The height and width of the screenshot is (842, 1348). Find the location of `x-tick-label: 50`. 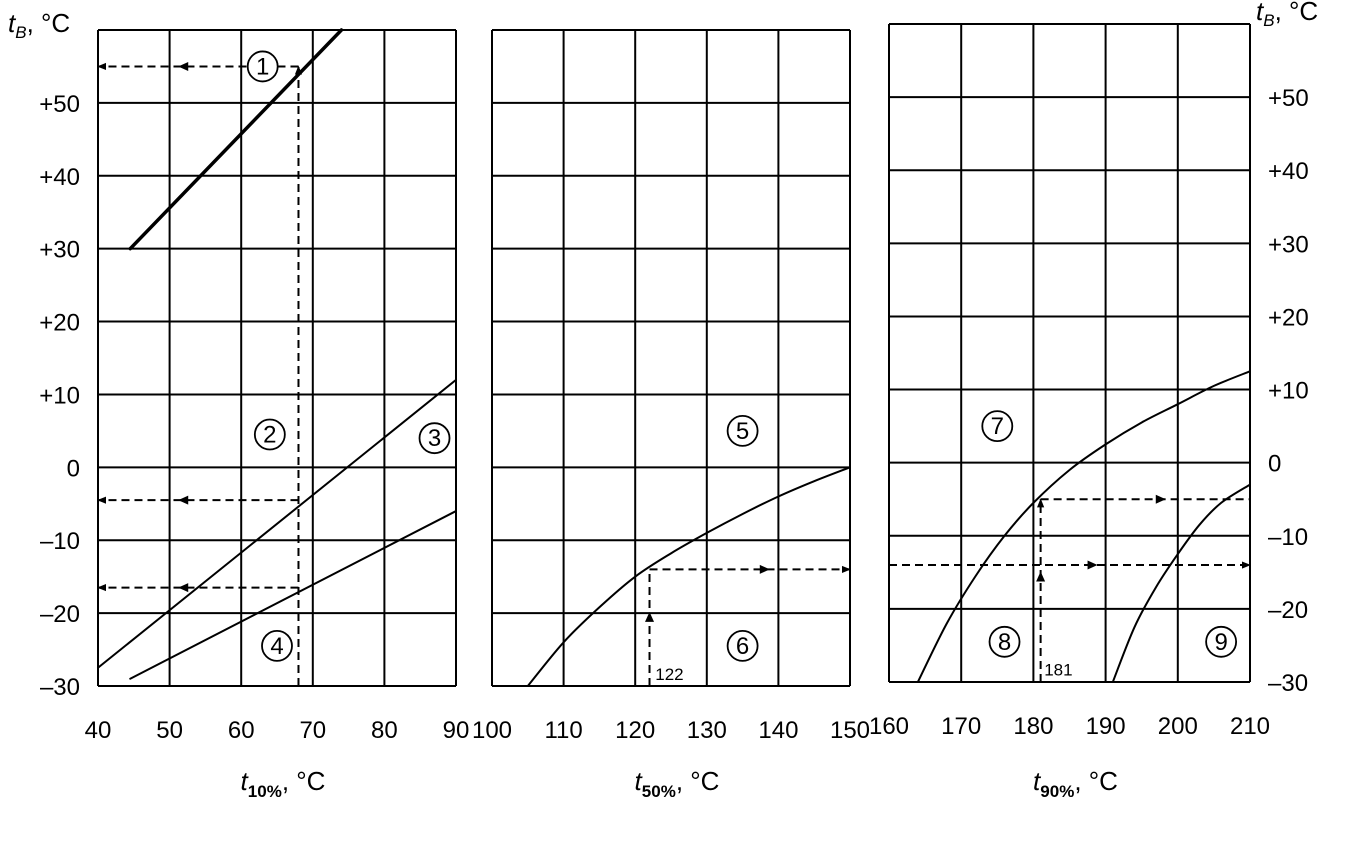

x-tick-label: 50 is located at coordinates (169, 730).